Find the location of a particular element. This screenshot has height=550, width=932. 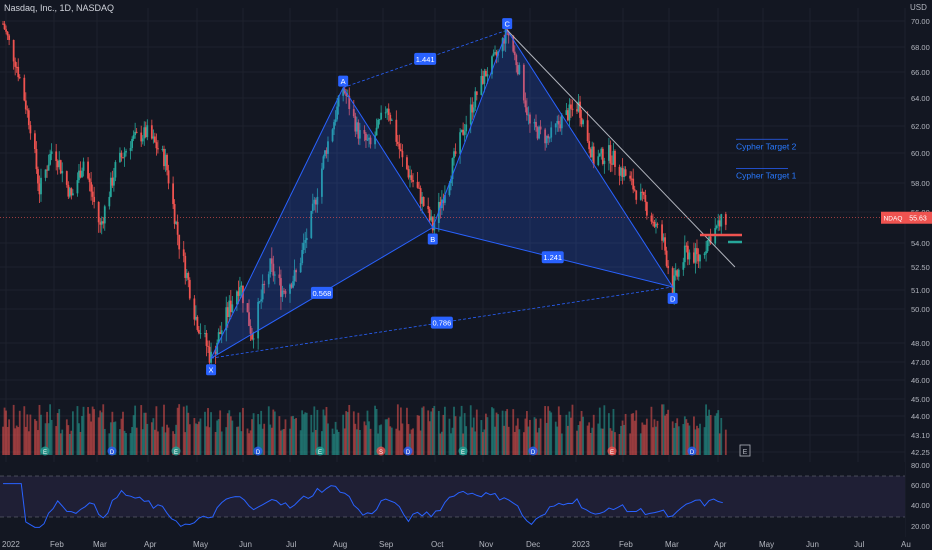

time-tick-label: 2023 is located at coordinates (581, 544).